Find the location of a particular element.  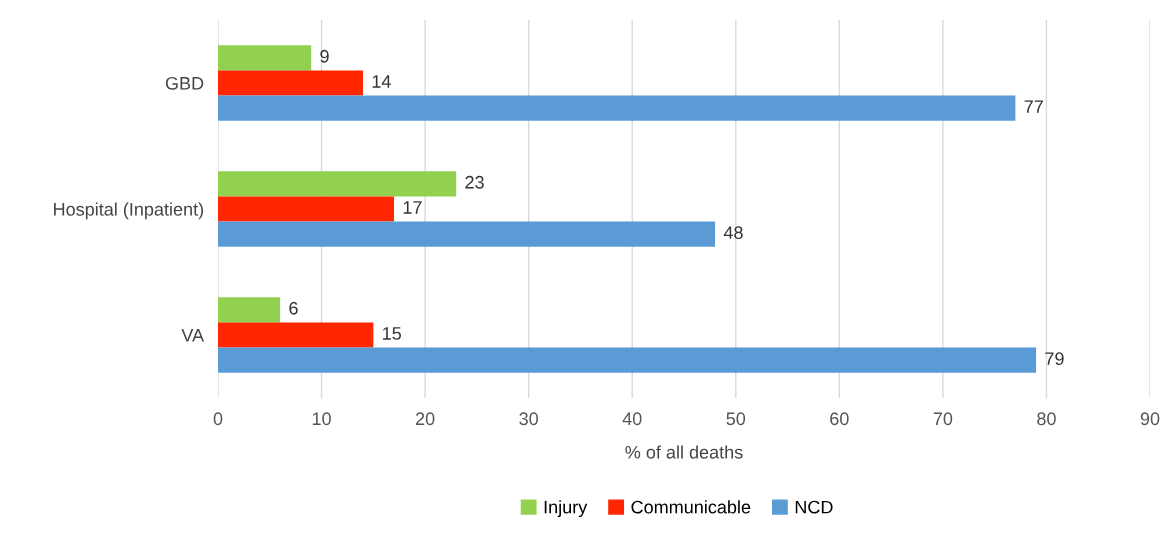

y-tick-label: VA is located at coordinates (193, 335).